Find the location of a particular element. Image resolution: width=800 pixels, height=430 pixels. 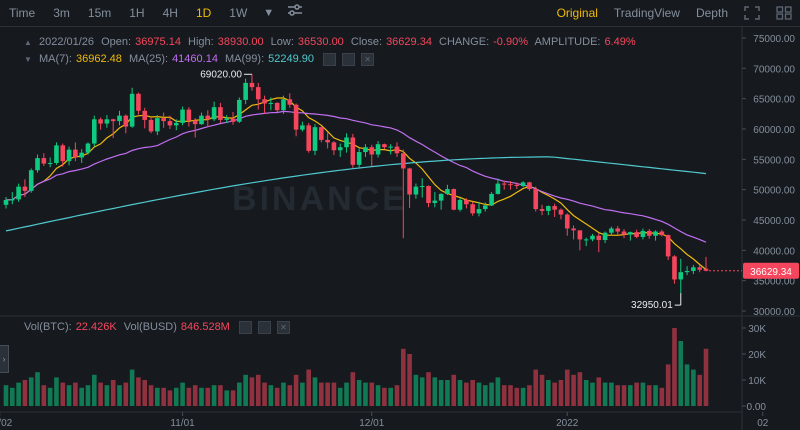

vol-btc-label: Vol(BTC): is located at coordinates (48, 327).